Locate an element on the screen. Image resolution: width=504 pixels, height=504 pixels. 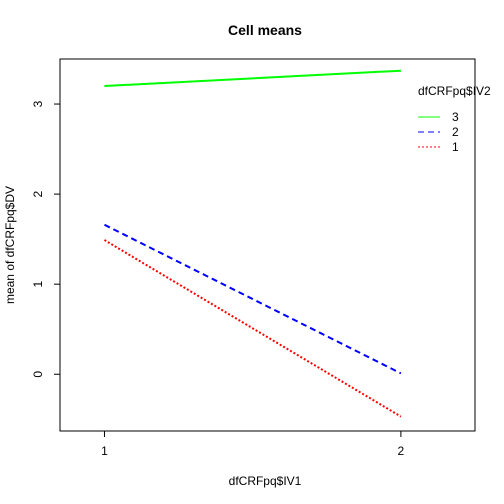
y-tick-label-1: 1 is located at coordinates (38, 284).